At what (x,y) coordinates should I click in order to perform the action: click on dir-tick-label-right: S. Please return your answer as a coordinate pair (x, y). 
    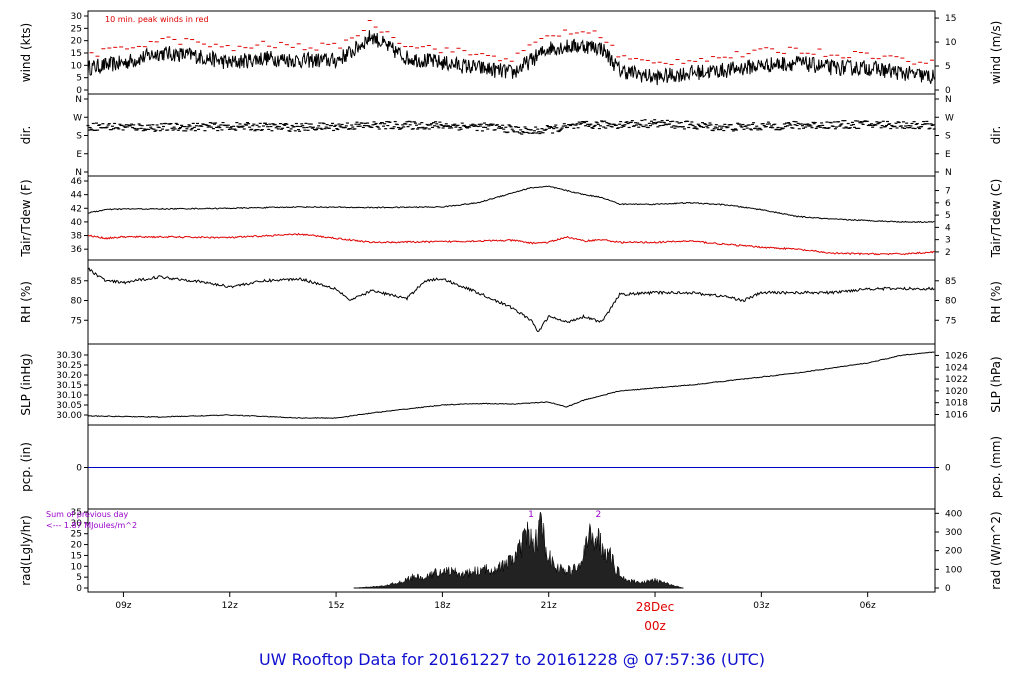
    Looking at the image, I should click on (948, 137).